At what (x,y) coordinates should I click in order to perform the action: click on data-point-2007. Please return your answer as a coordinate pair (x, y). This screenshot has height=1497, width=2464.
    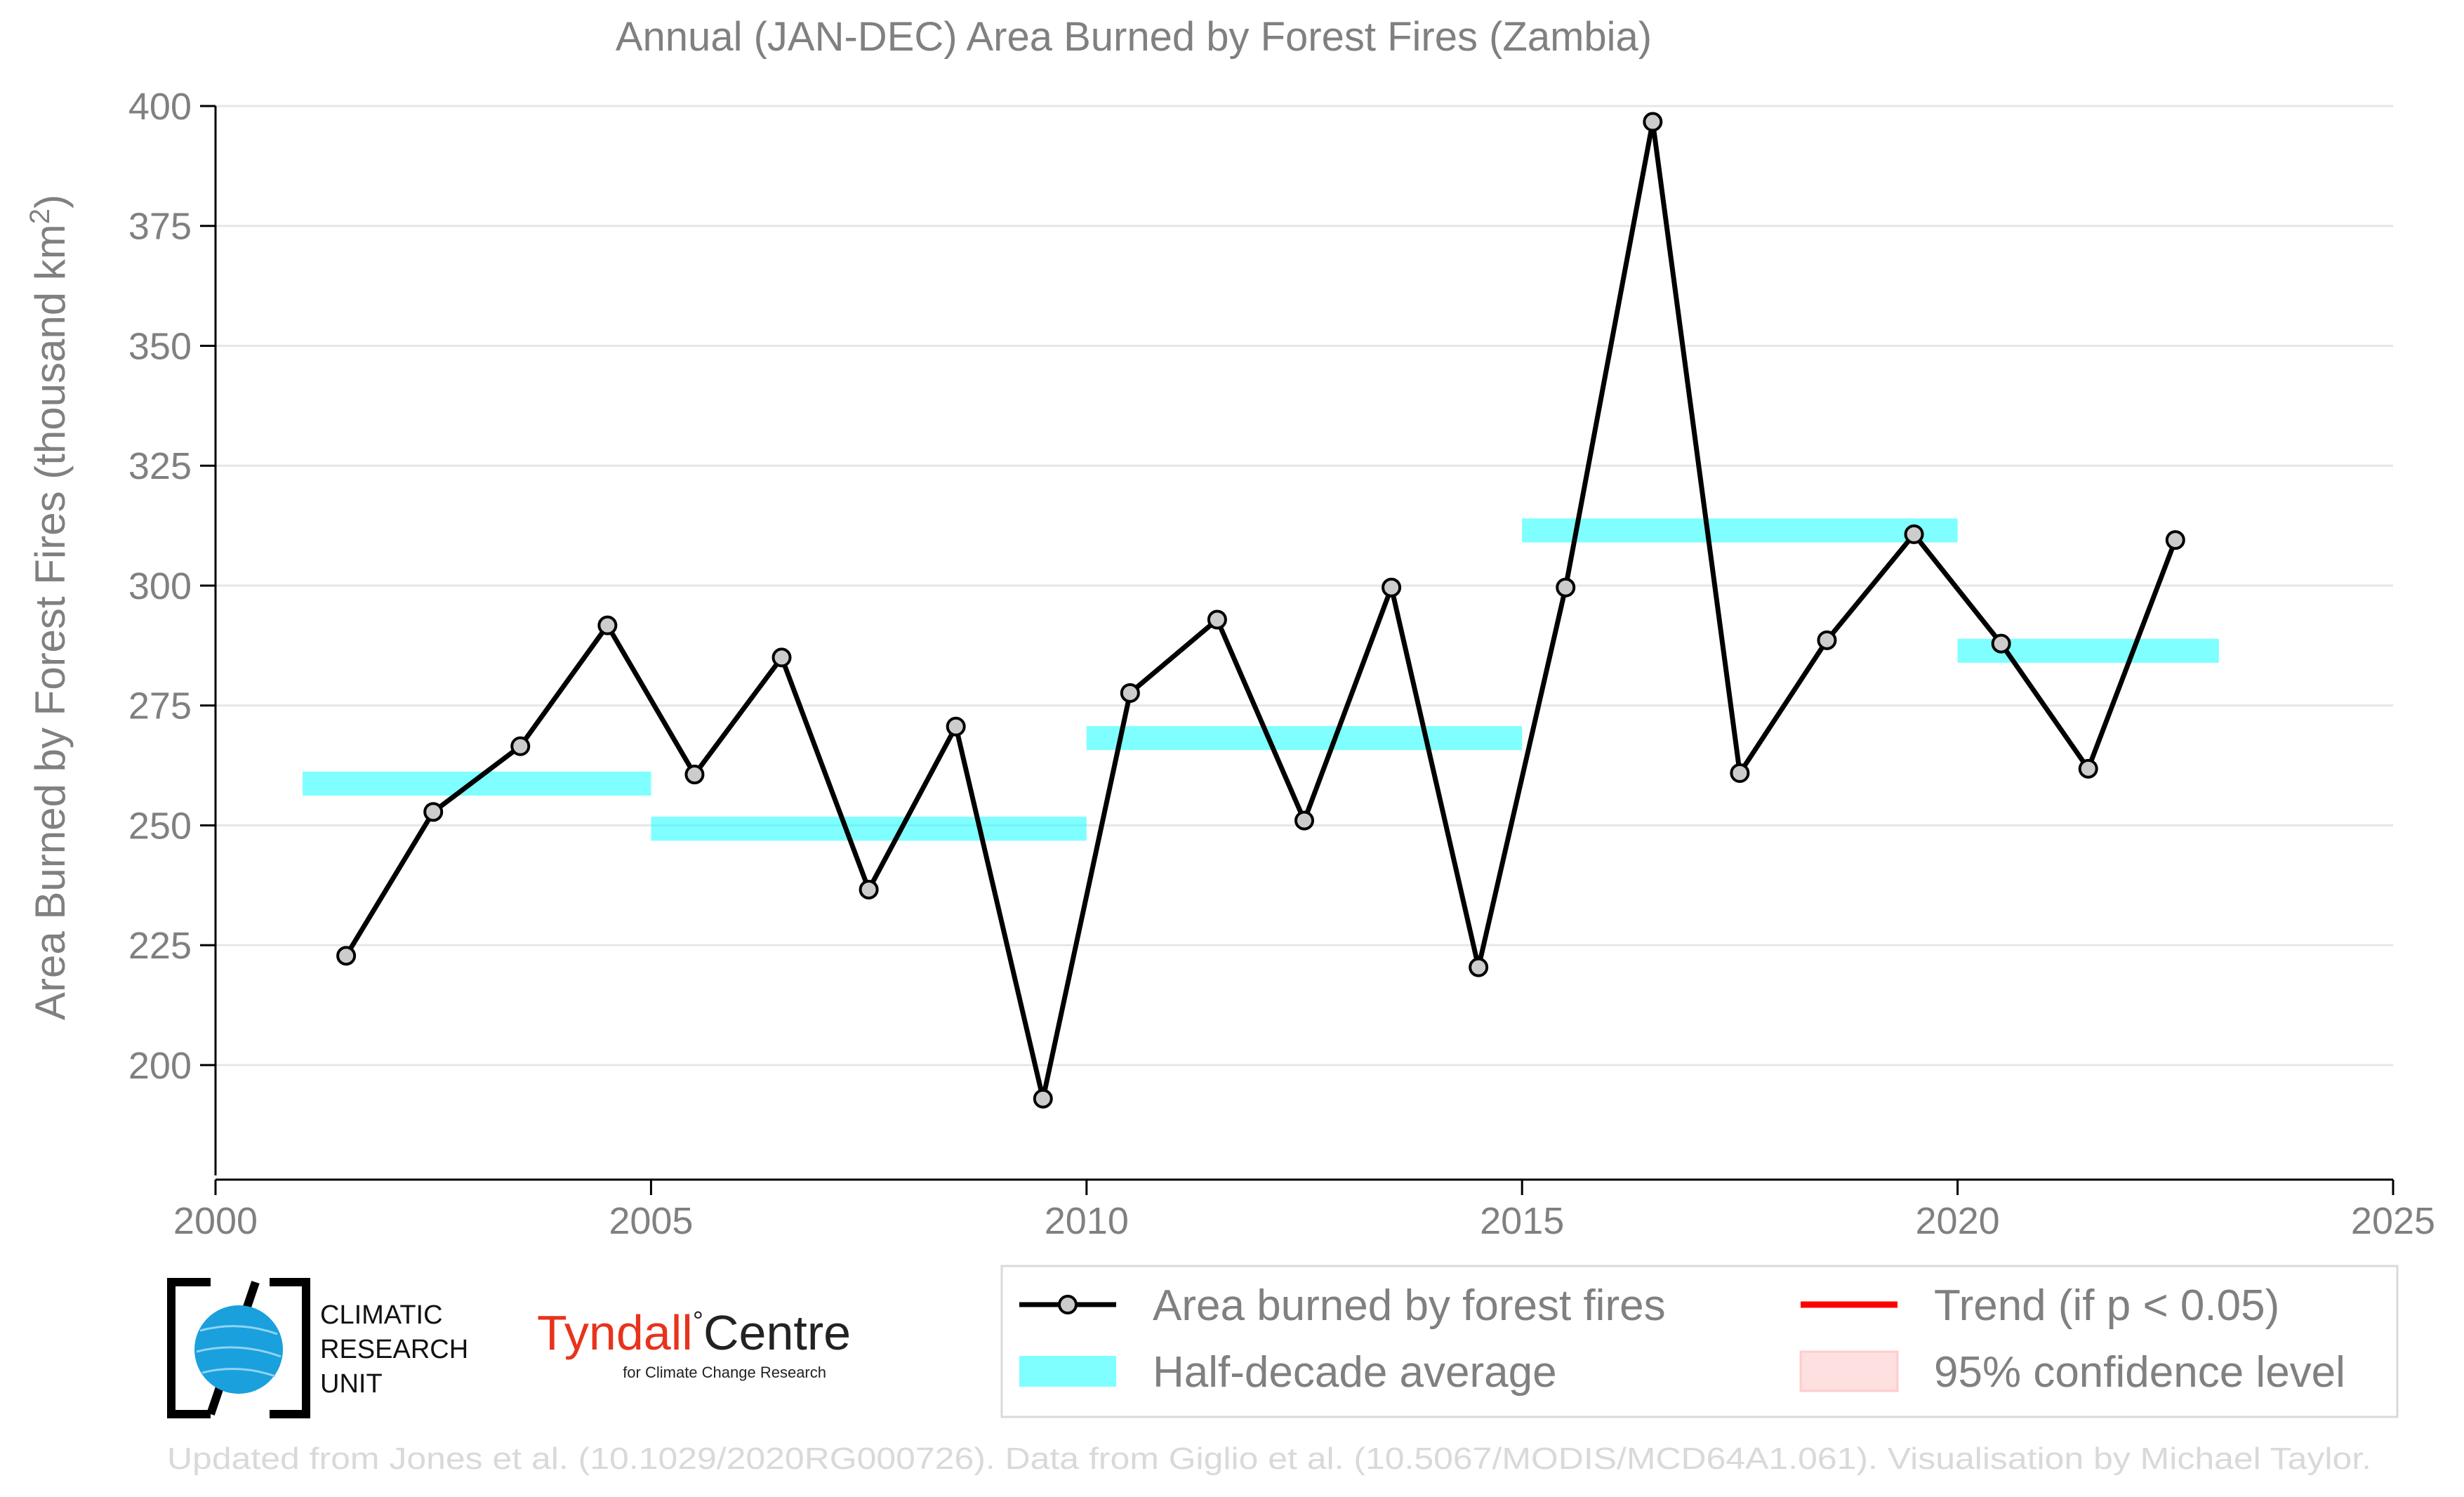
    Looking at the image, I should click on (869, 889).